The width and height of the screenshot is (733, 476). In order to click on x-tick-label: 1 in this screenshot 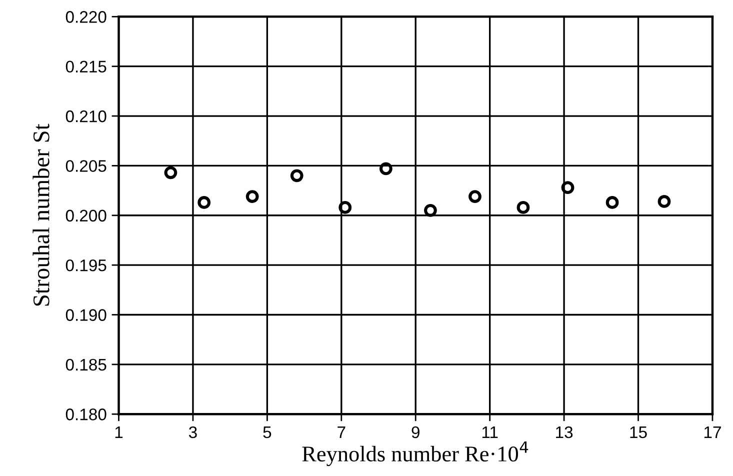, I will do `click(119, 432)`.